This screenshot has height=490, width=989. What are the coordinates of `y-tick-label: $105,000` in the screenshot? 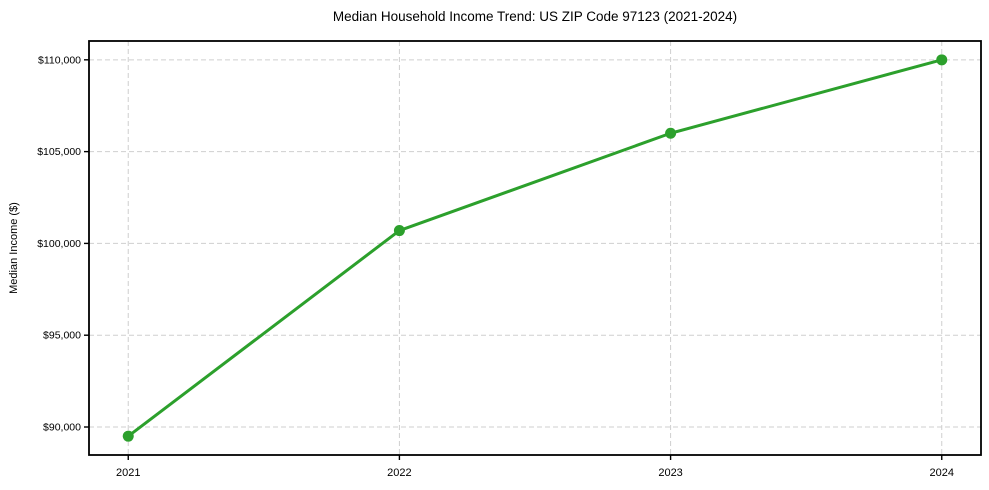 It's located at (59, 152).